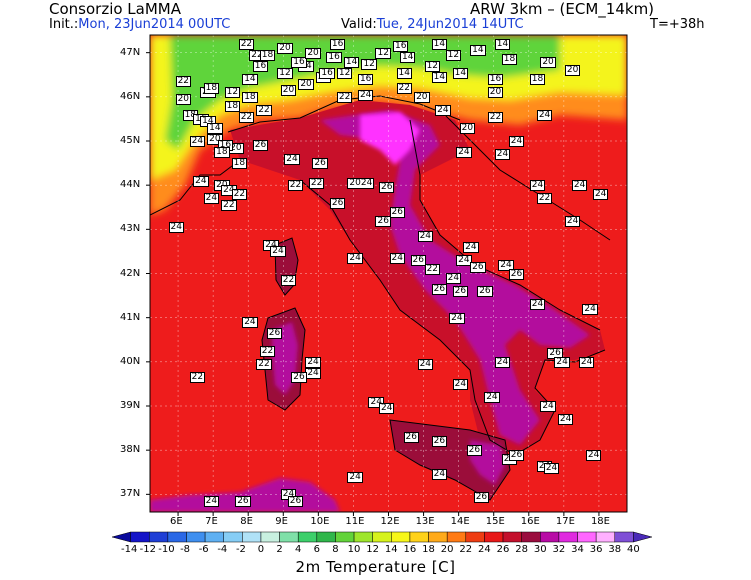 This screenshot has width=751, height=580. Describe the element at coordinates (279, 549) in the screenshot. I see `colorbar-tick-label: 2` at that location.